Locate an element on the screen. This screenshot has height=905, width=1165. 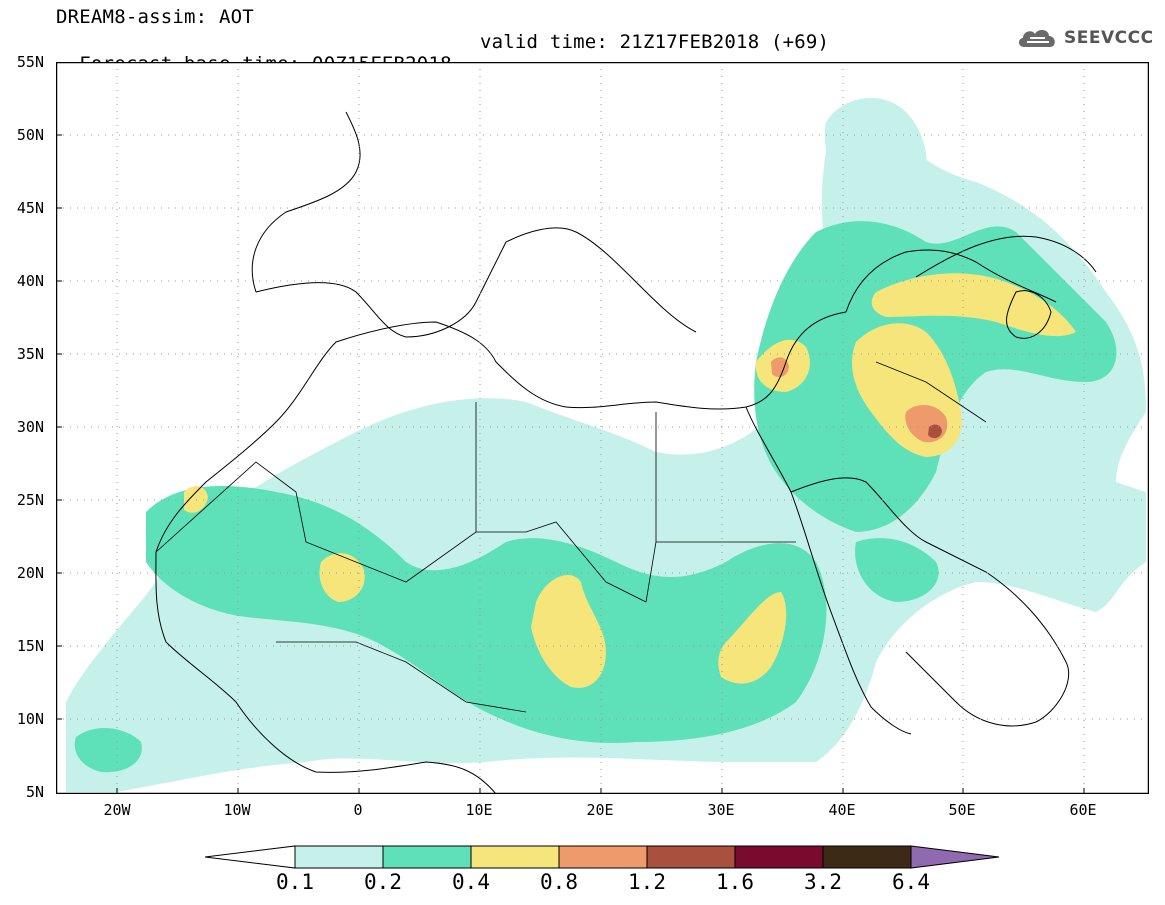
aot-region-high-sudan is located at coordinates (752, 638).